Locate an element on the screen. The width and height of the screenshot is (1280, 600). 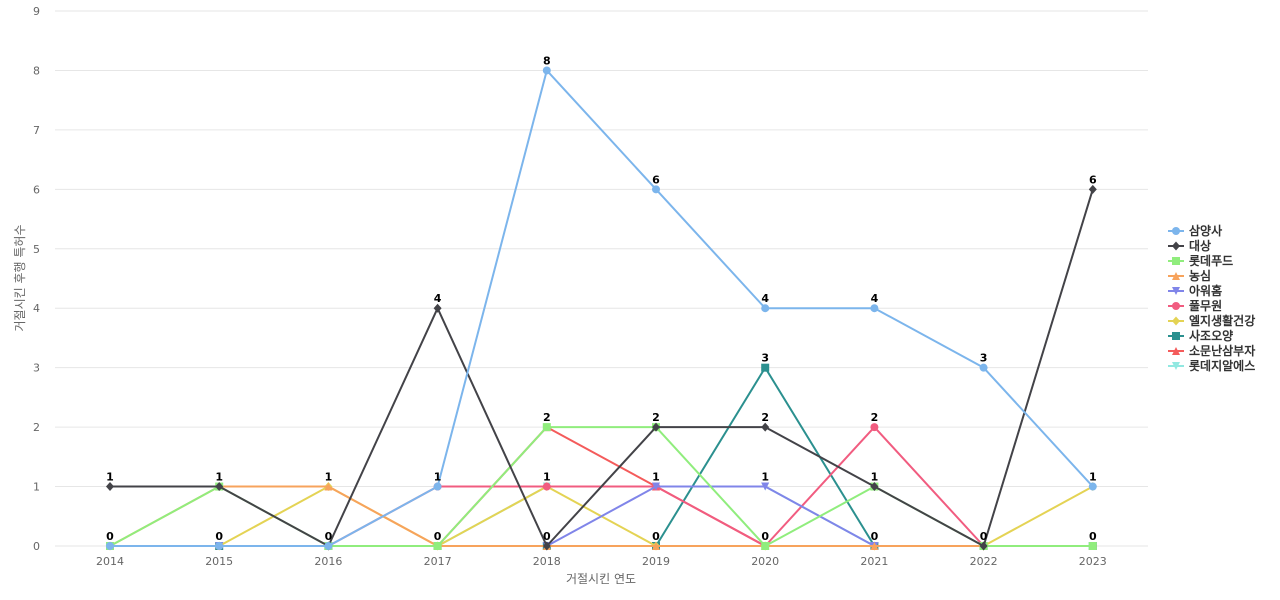
x-tick-label: 2020 is located at coordinates (765, 561).